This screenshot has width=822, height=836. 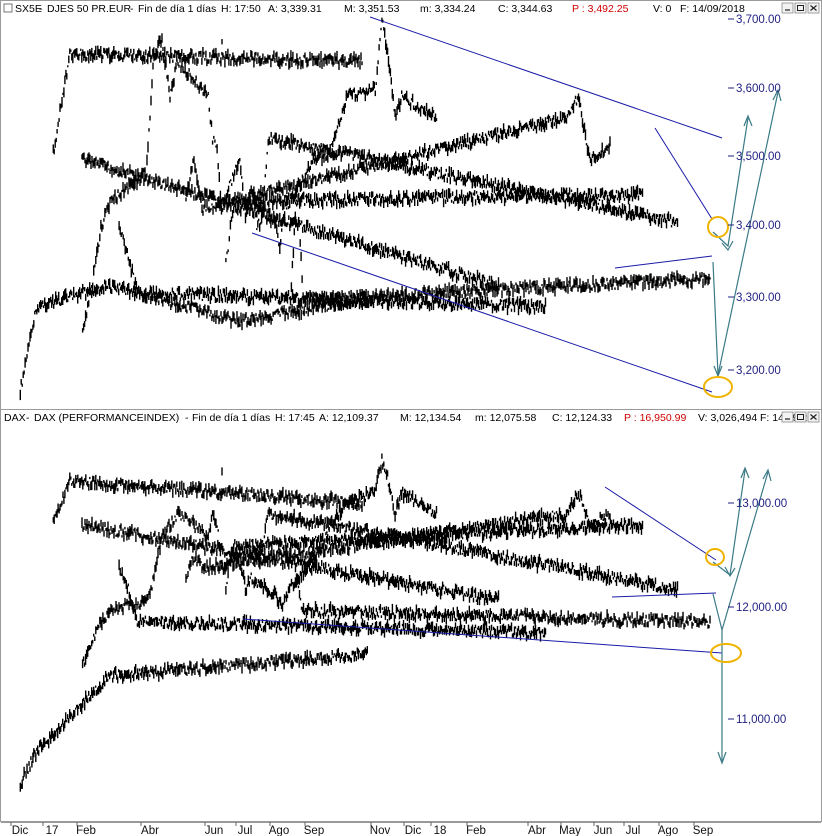 I want to click on header-symbol: SX5E, so click(x=28, y=9).